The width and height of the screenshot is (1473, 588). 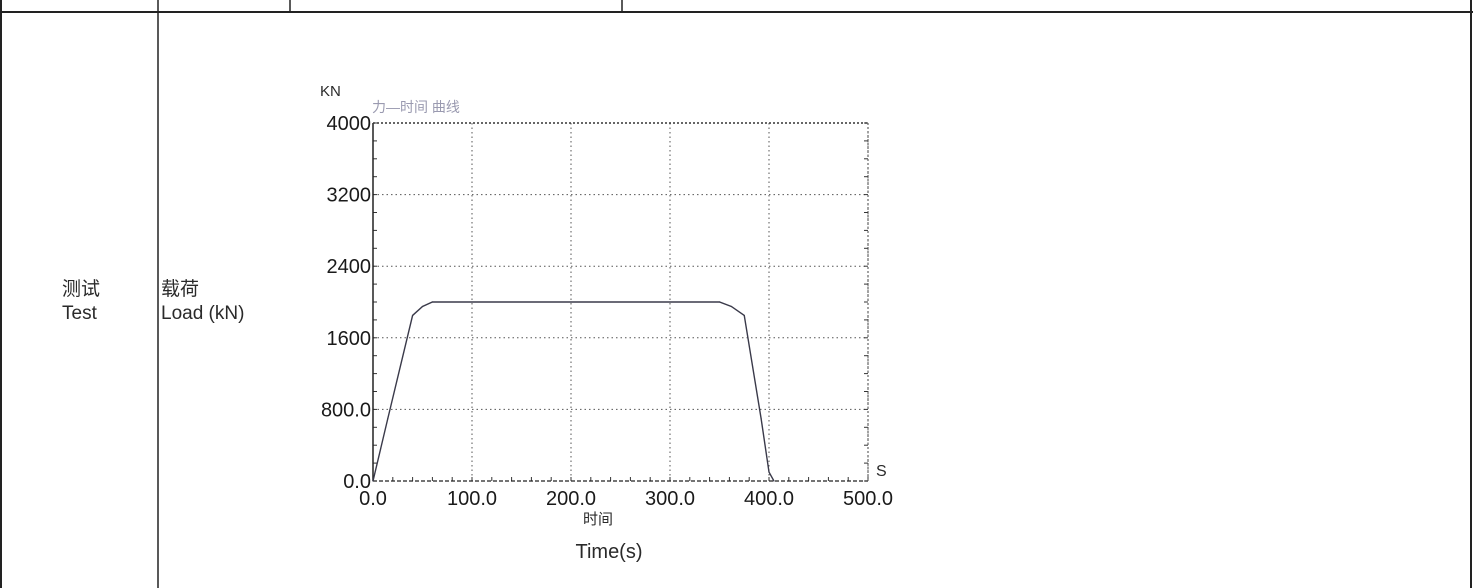 What do you see at coordinates (81, 289) in the screenshot?
I see `section-label-cn: 测试` at bounding box center [81, 289].